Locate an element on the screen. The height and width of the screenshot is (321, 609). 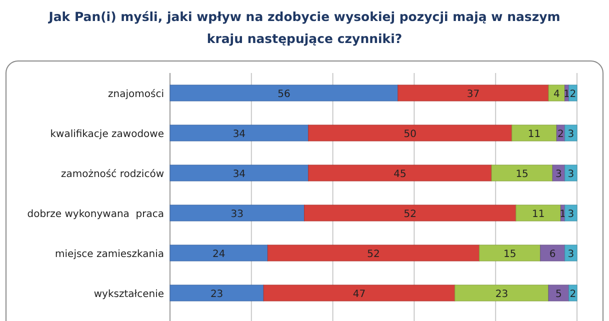
data-label: 47 is located at coordinates (359, 294).